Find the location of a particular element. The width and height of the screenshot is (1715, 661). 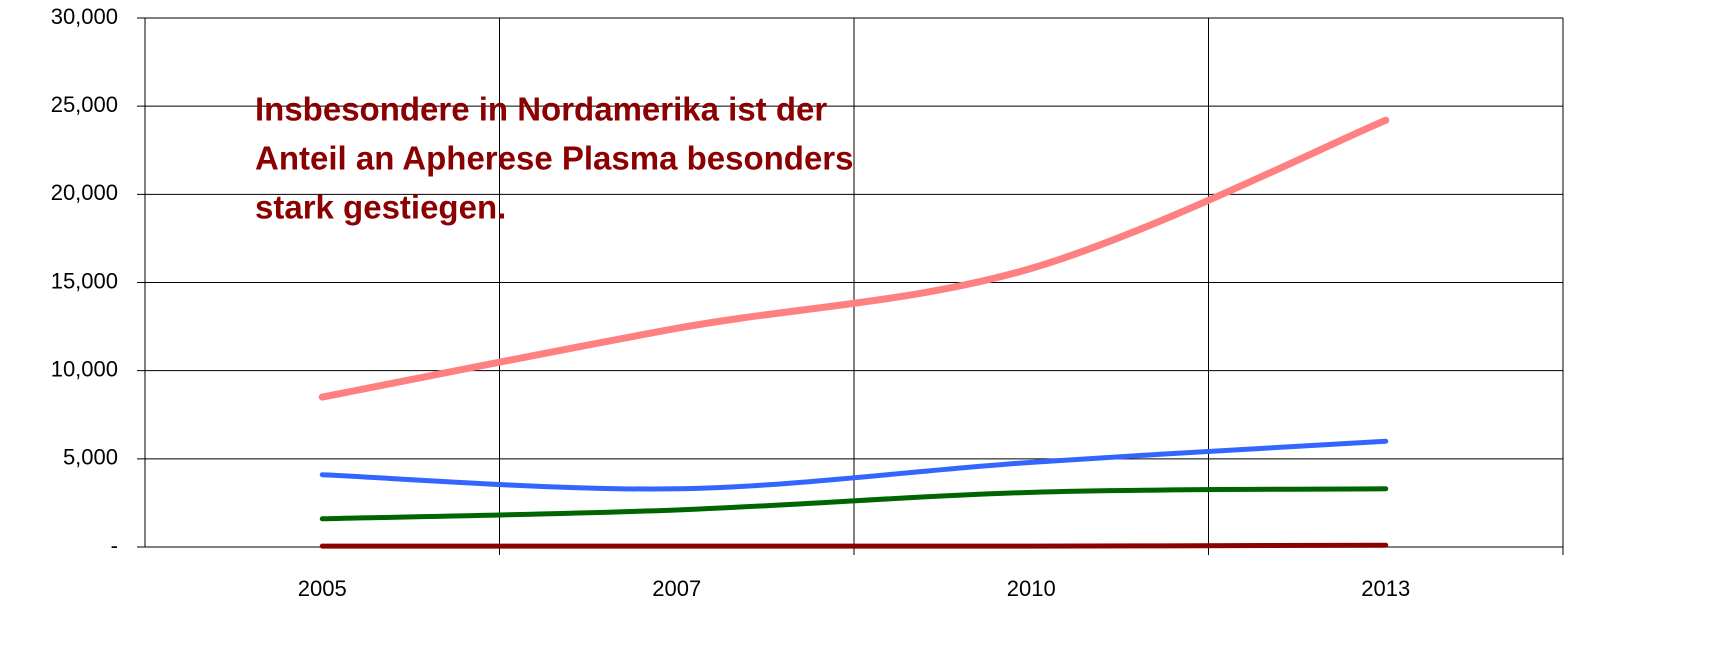

x-tick-label: 2007 is located at coordinates (676, 588).